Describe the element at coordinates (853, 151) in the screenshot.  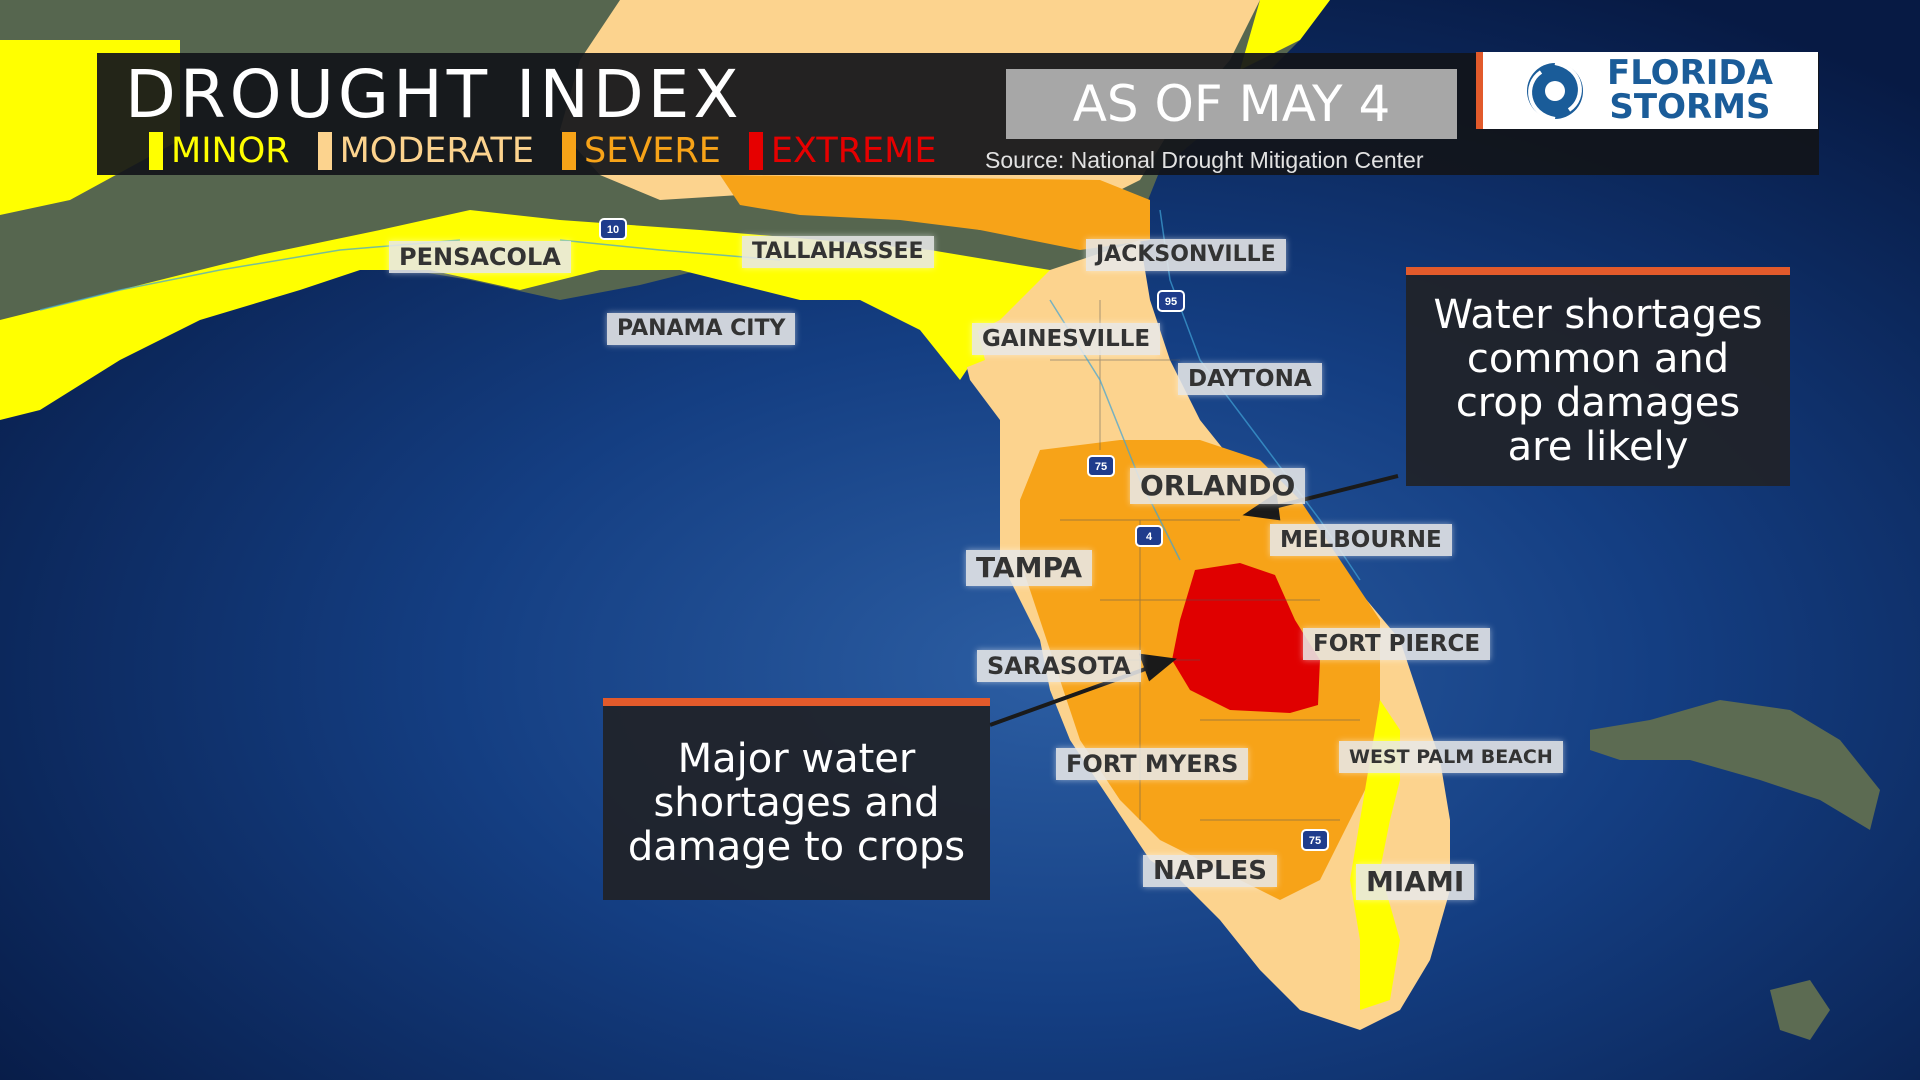
I see `legend-label: EXTREME` at that location.